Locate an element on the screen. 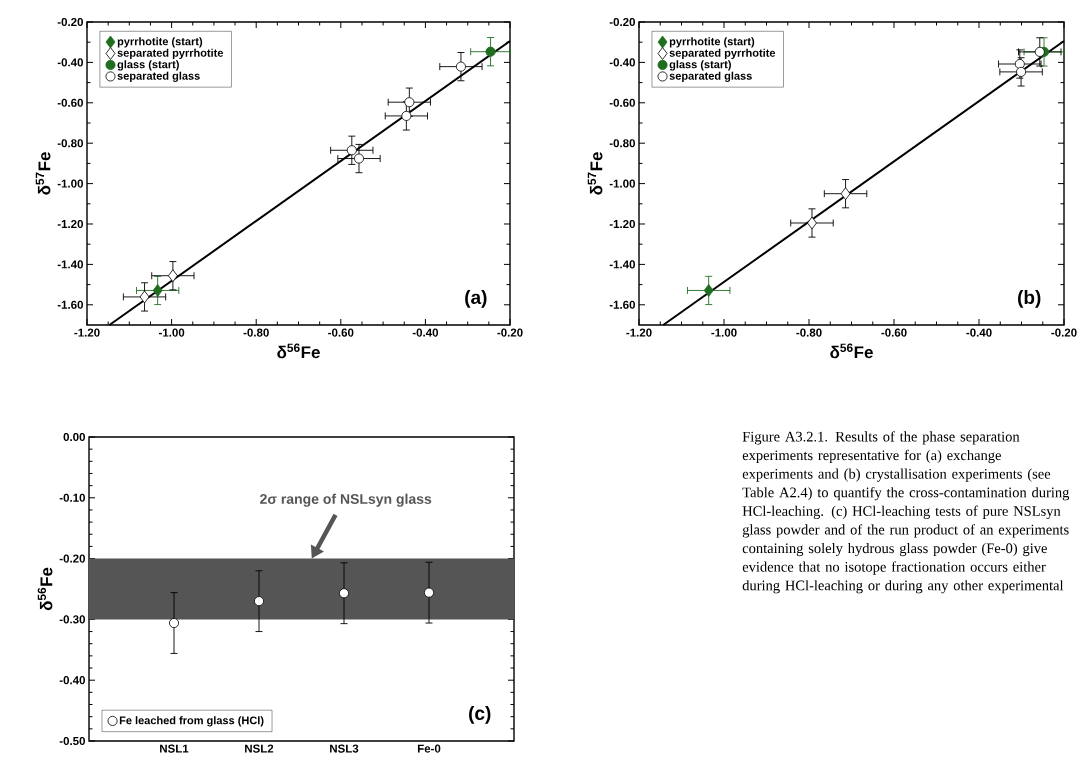 The image size is (1079, 762). x-tick-label: Fe-0 is located at coordinates (429, 748).